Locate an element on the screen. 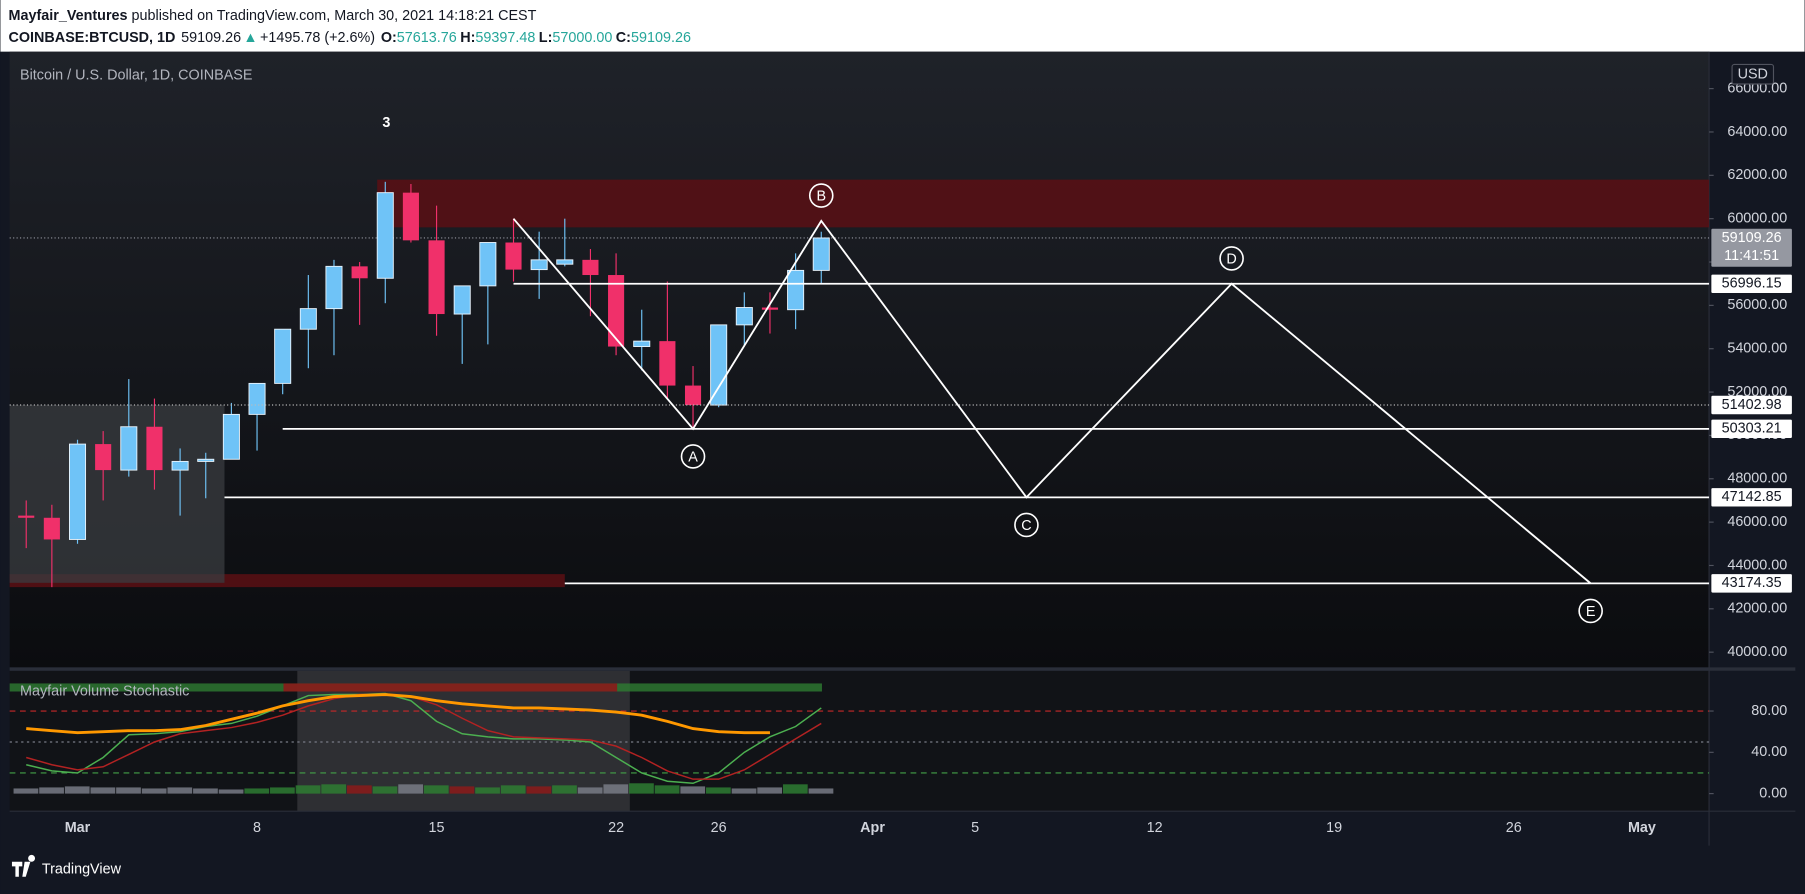 The image size is (1805, 894). y-tick-label: 46000.00 is located at coordinates (1757, 522).